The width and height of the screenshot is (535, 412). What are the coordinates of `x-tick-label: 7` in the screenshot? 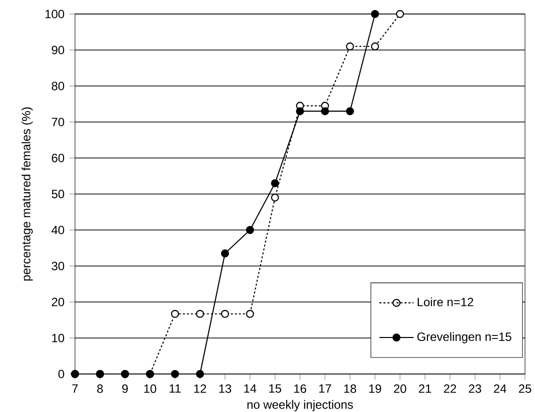 It's located at (75, 388).